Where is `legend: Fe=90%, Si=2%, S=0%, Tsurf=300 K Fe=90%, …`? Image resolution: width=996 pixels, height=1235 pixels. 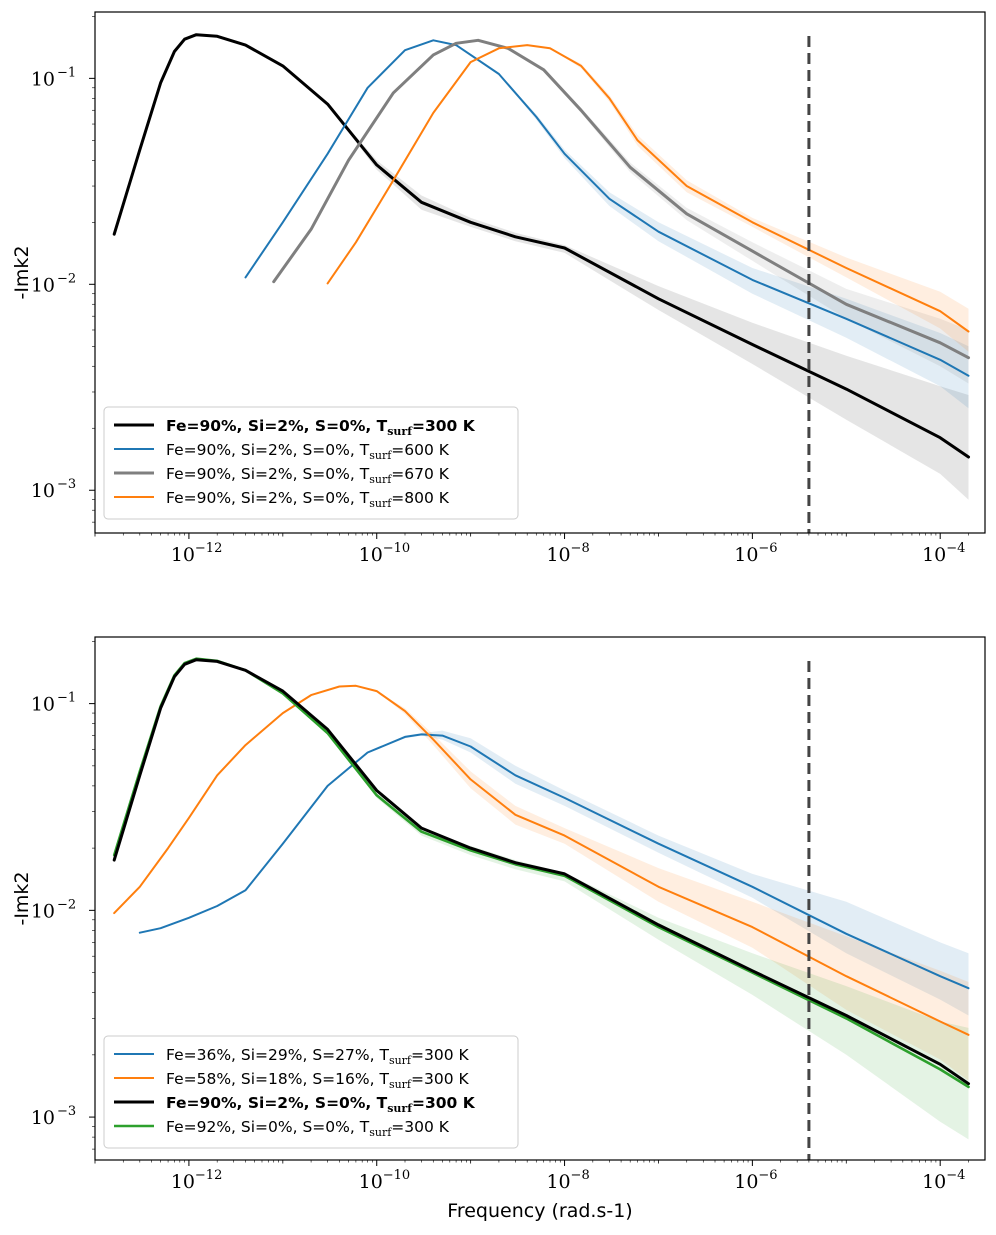
legend: Fe=90%, Si=2%, S=0%, Tsurf=300 K Fe=90%, … is located at coordinates (311, 463).